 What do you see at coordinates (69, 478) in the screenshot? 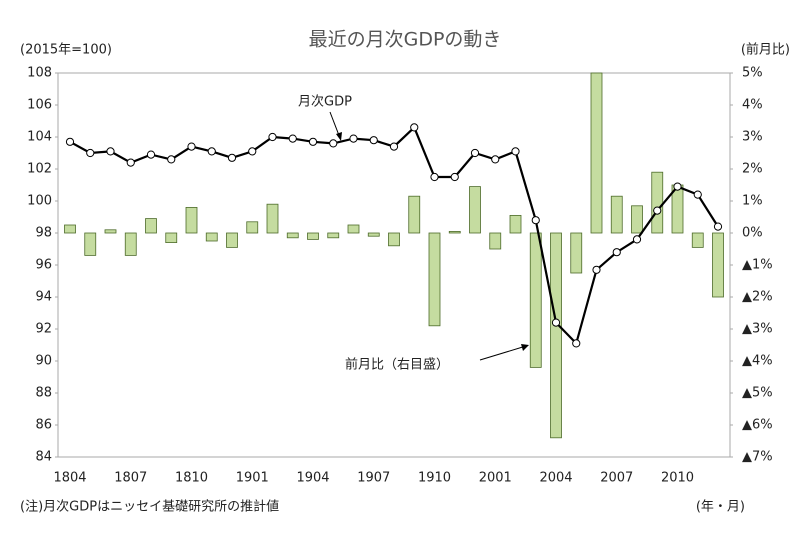
I see `x-tick-label: 1804` at bounding box center [69, 478].